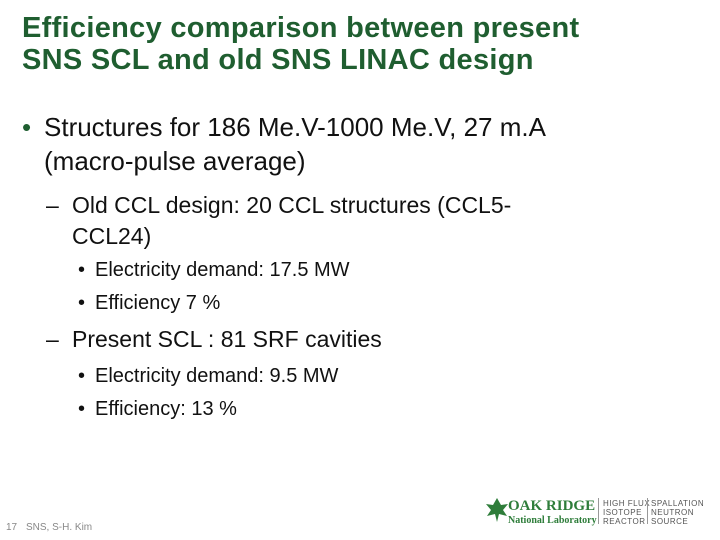 The width and height of the screenshot is (720, 540). I want to click on item-text: Efficiency 7 %, so click(158, 303).